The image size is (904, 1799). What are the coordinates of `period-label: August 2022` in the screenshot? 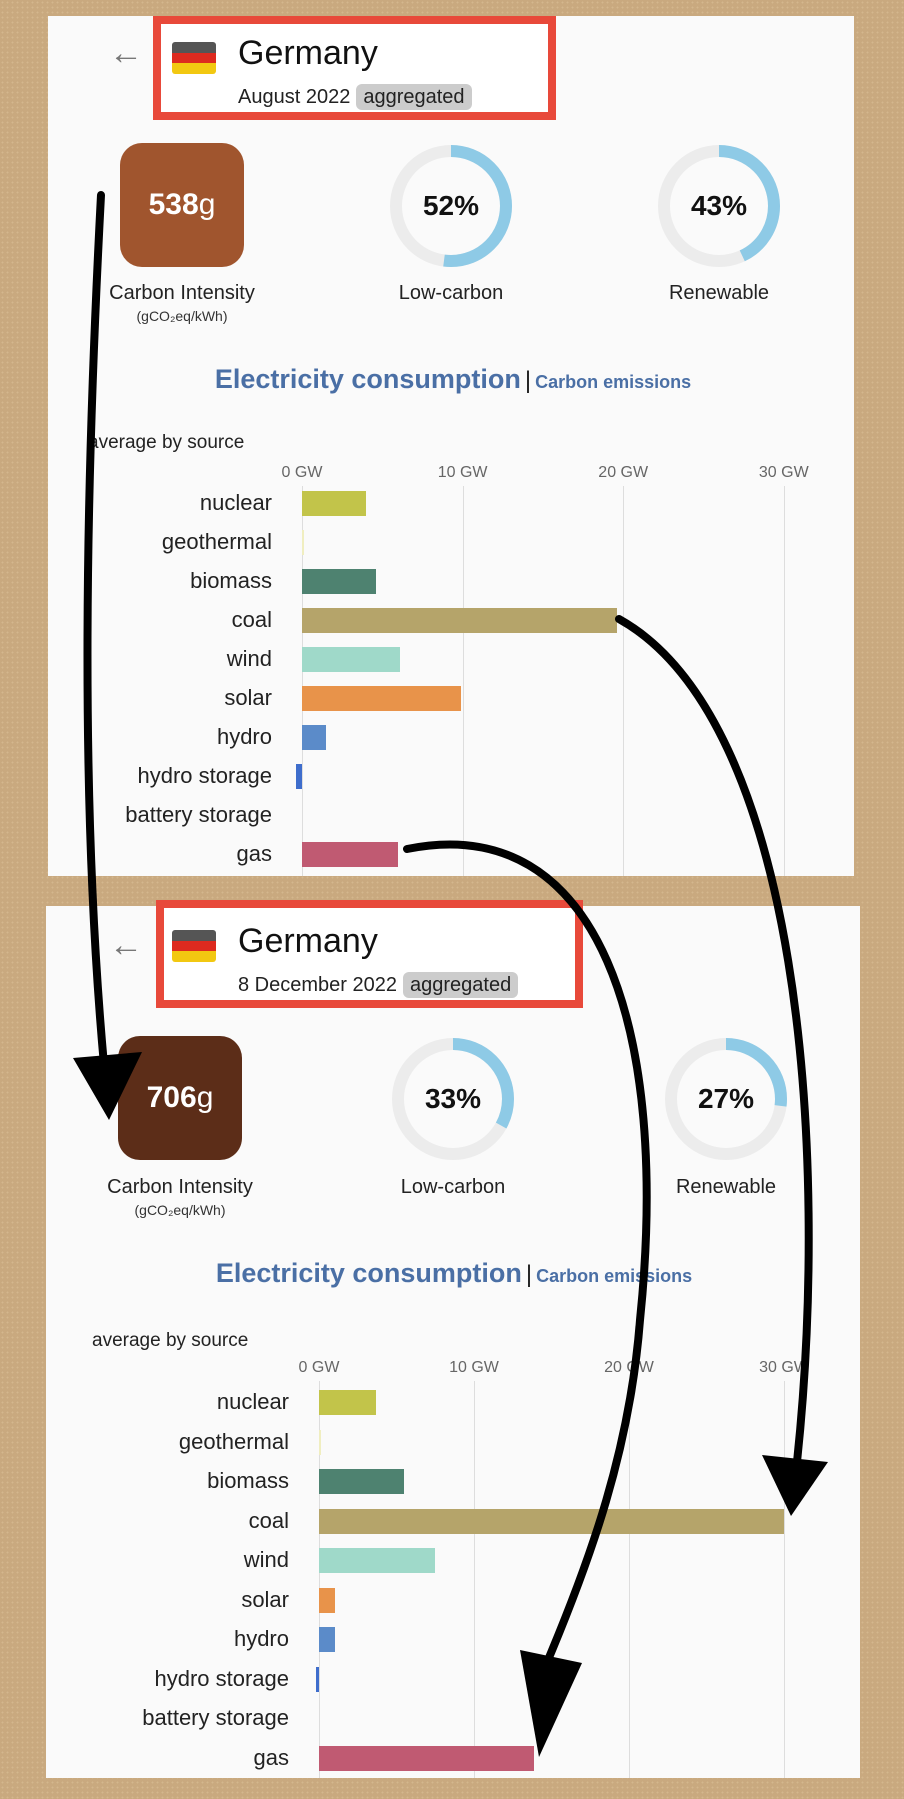 It's located at (294, 97).